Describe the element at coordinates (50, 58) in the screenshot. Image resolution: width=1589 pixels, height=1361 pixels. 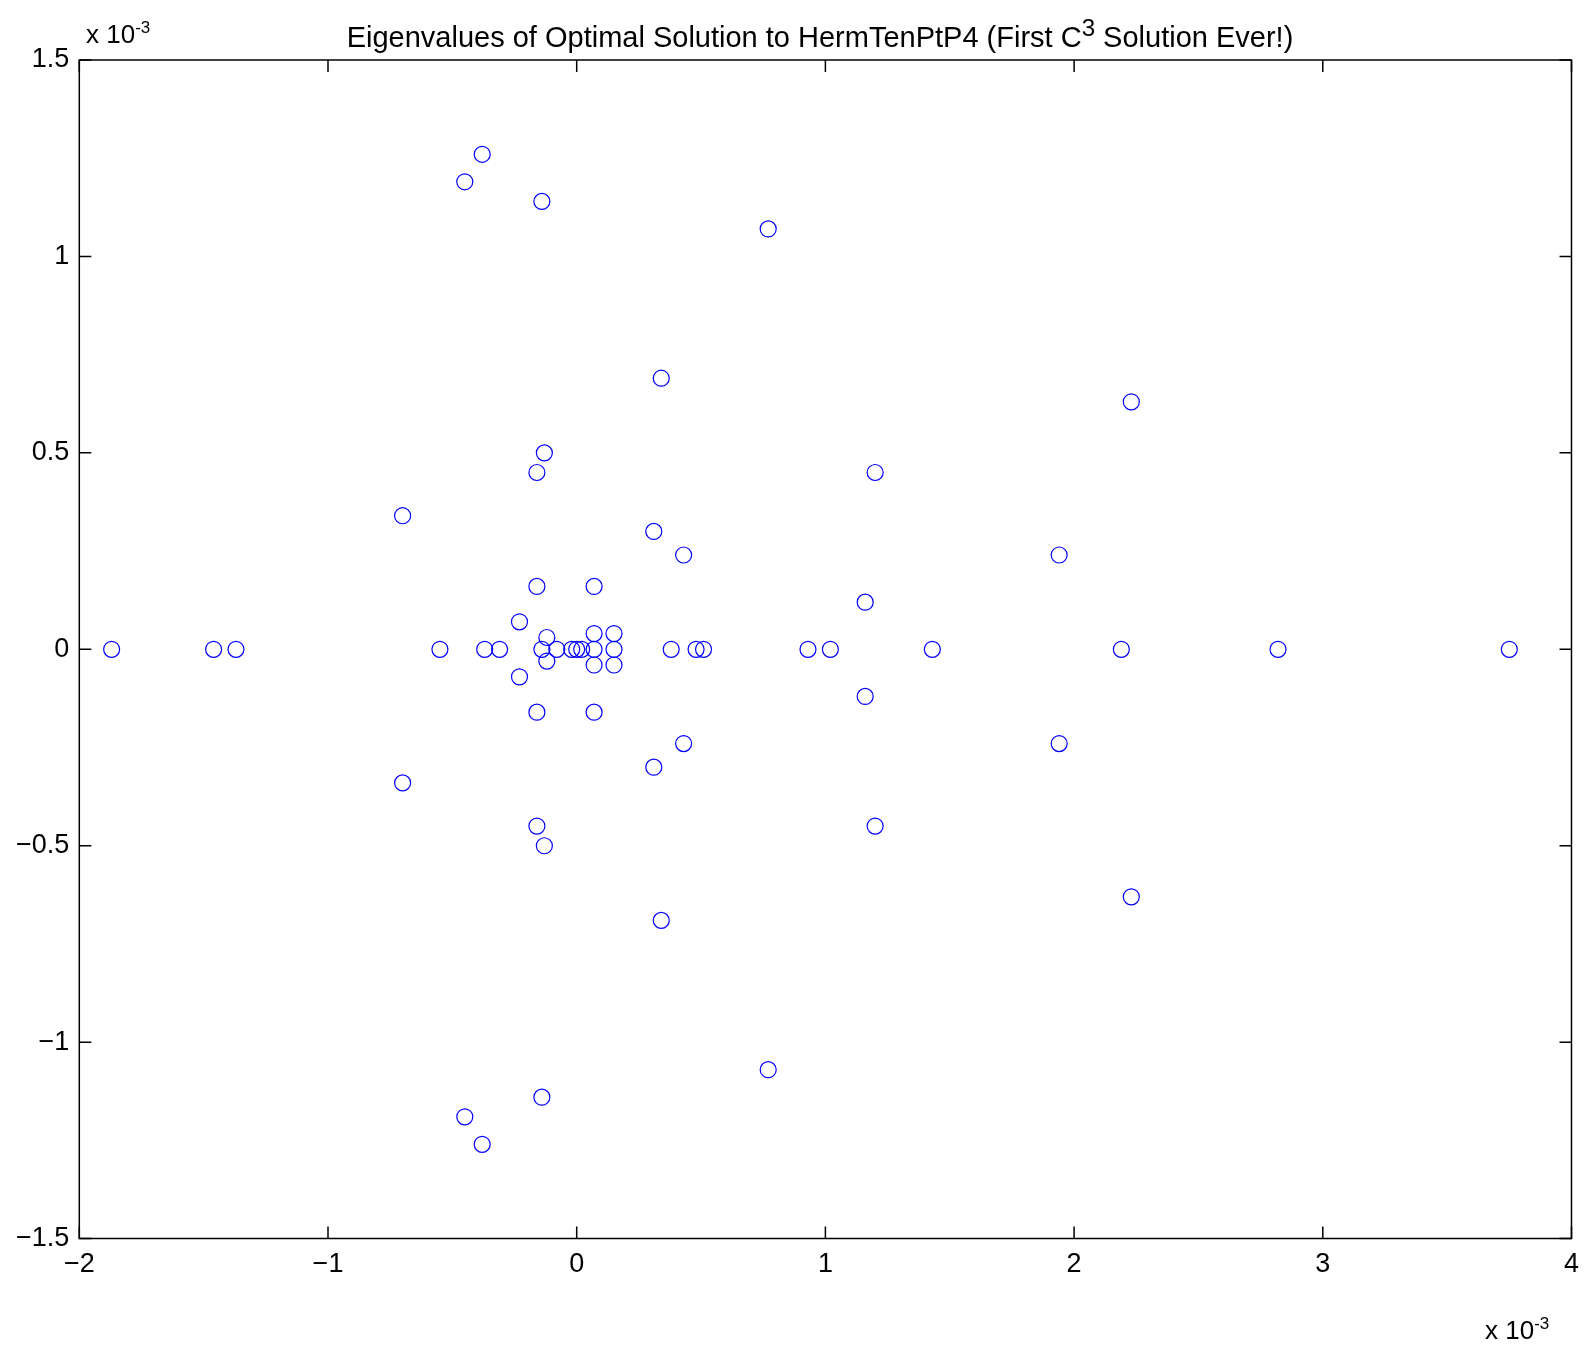
I see `y-tick-label: 1.5` at that location.